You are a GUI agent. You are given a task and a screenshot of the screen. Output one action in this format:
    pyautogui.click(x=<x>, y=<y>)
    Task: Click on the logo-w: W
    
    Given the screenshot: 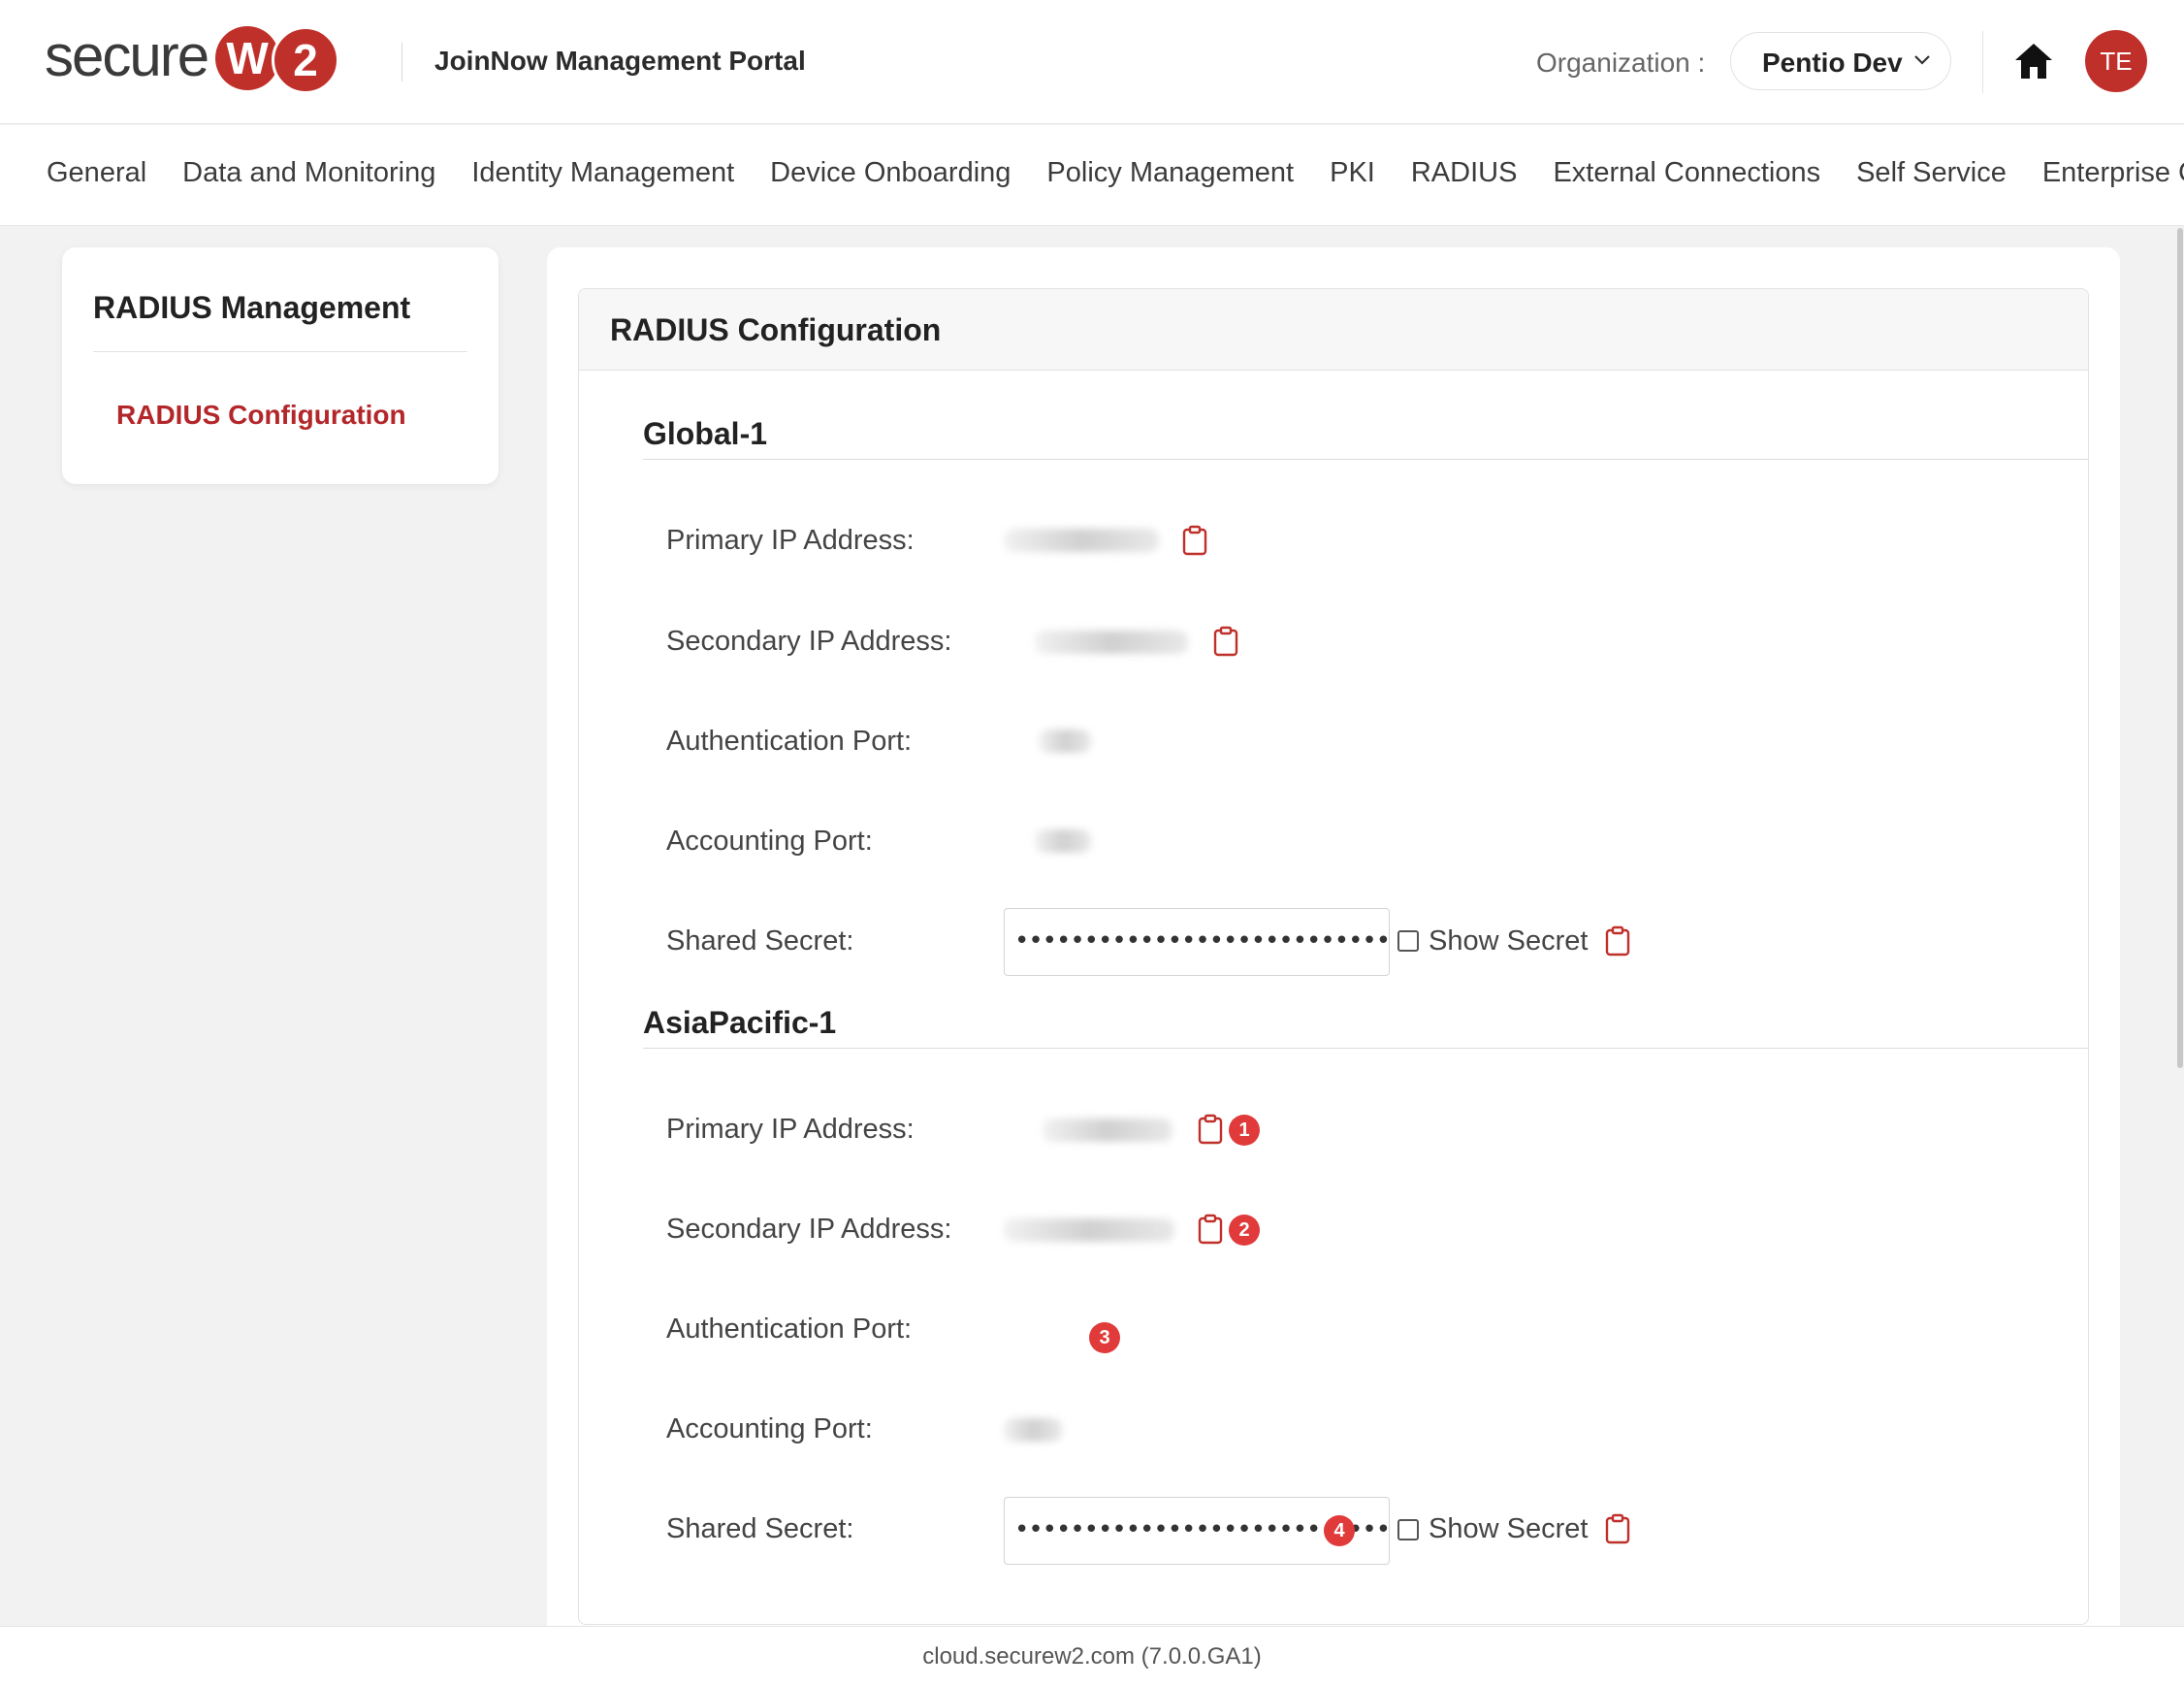 What is the action you would take?
    pyautogui.click(x=247, y=58)
    